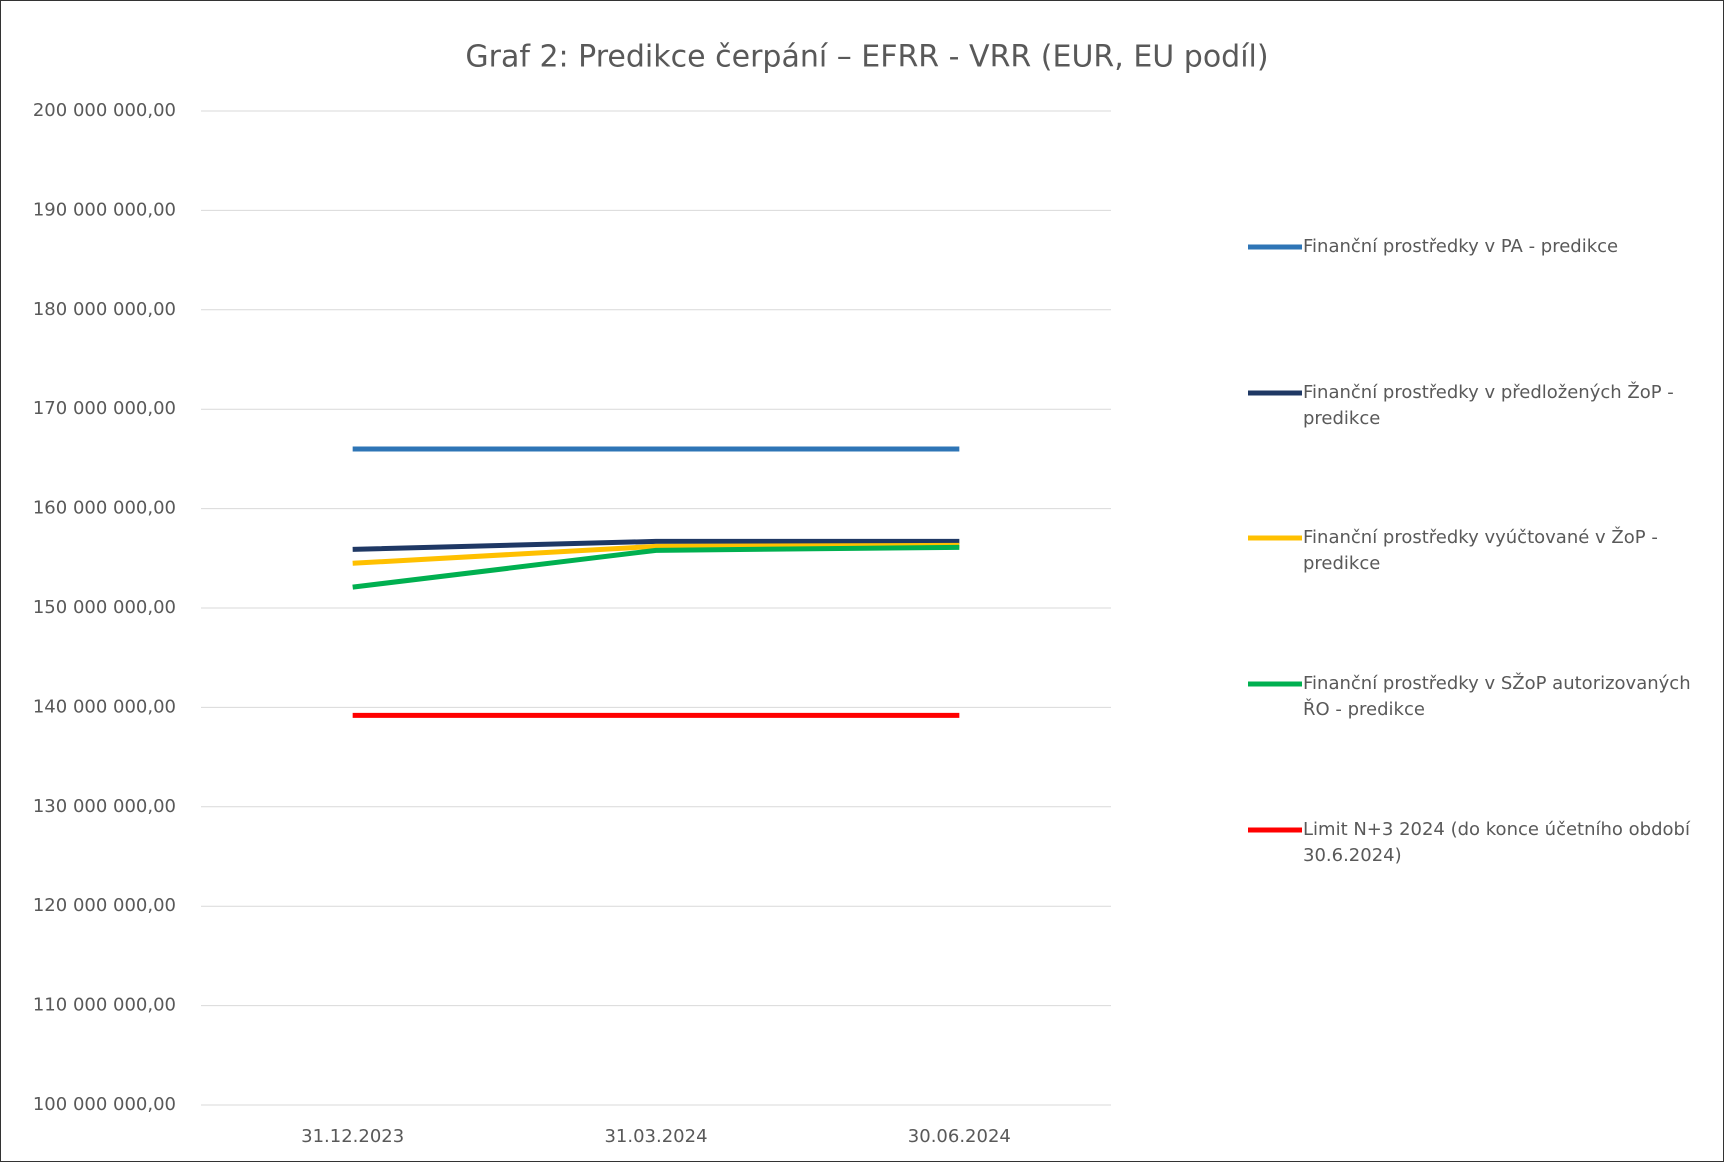 This screenshot has width=1724, height=1162. Describe the element at coordinates (104, 309) in the screenshot. I see `y-tick-label: 180 000 000,00` at that location.